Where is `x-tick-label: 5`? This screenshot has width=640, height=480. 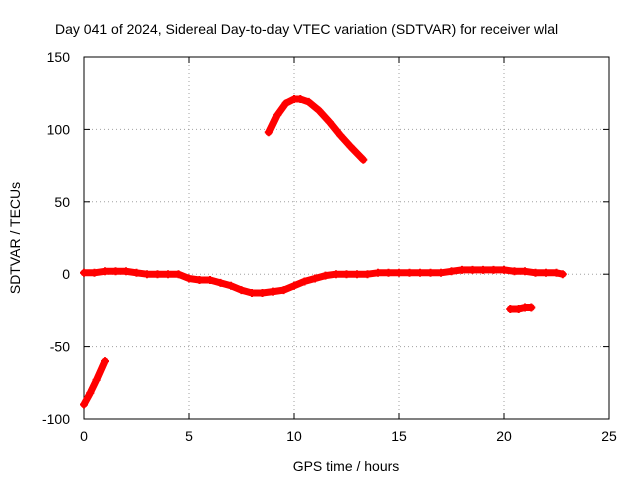 x-tick-label: 5 is located at coordinates (189, 436).